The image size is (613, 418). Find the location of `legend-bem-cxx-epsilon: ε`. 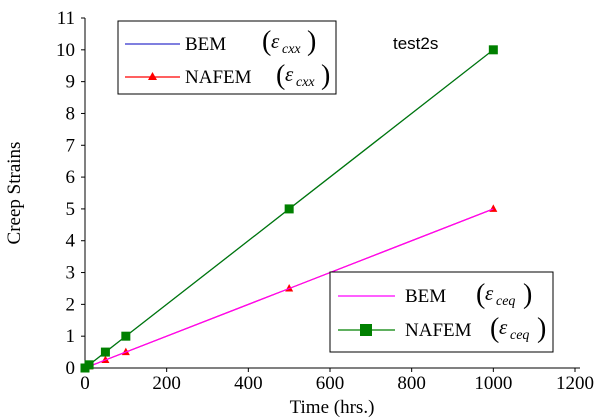

legend-bem-cxx-epsilon: ε is located at coordinates (275, 41).